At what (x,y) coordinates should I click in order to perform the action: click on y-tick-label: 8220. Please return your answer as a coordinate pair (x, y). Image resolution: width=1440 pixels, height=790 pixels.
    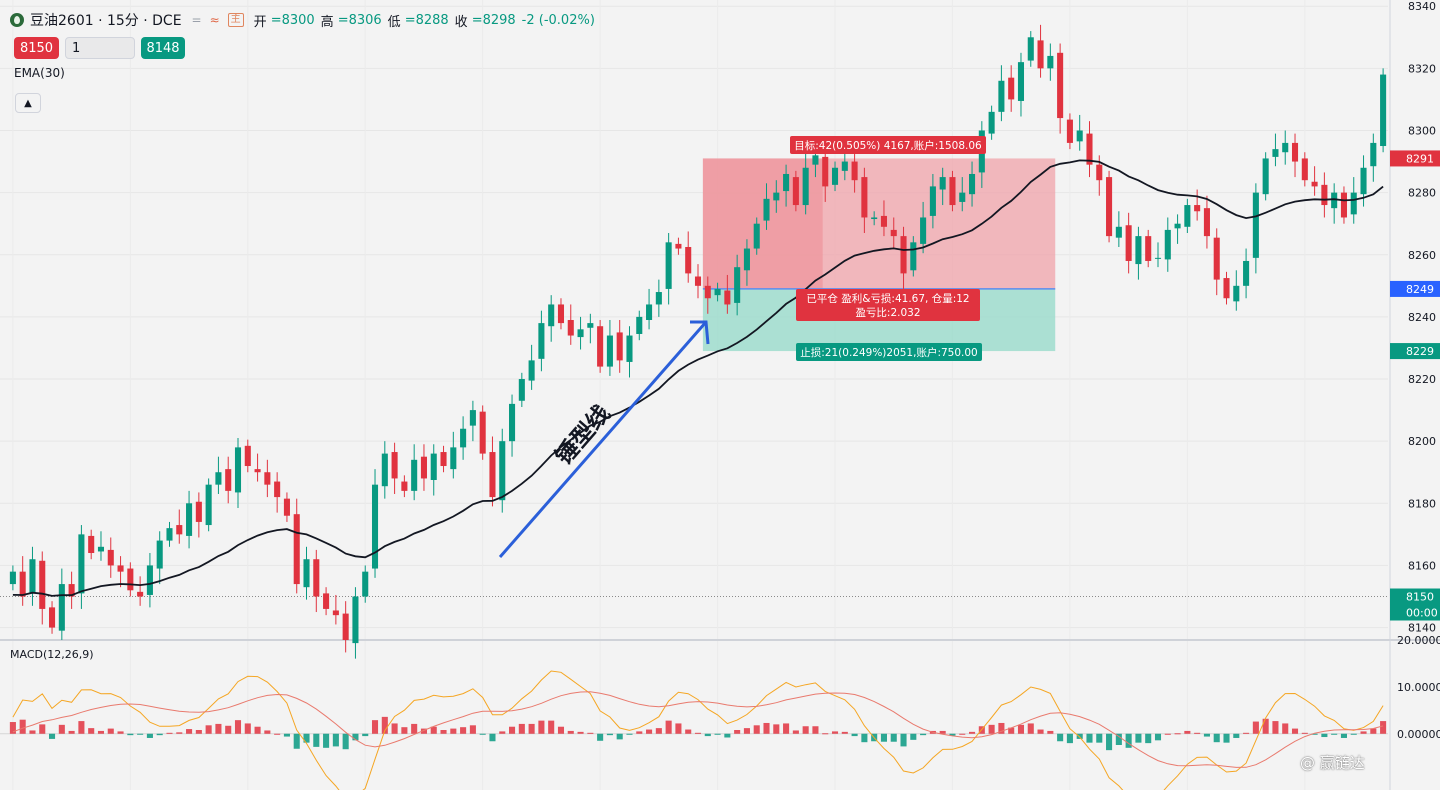
    Looking at the image, I should click on (1422, 379).